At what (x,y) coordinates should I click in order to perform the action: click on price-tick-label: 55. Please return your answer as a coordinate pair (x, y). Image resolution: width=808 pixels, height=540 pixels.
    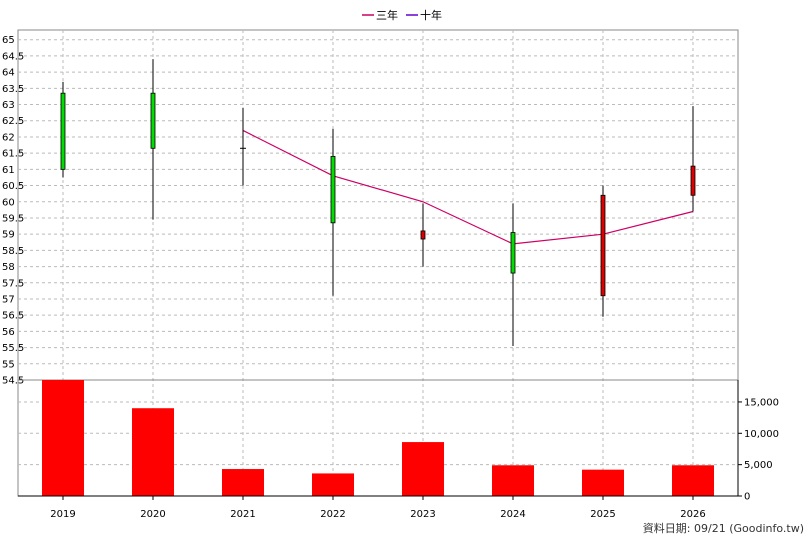
    Looking at the image, I should click on (8, 364).